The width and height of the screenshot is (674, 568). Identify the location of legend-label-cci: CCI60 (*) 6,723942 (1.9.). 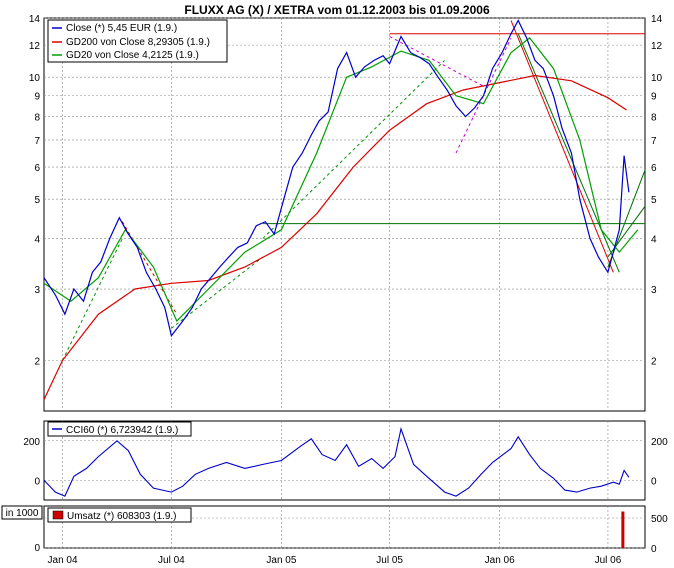
(122, 430).